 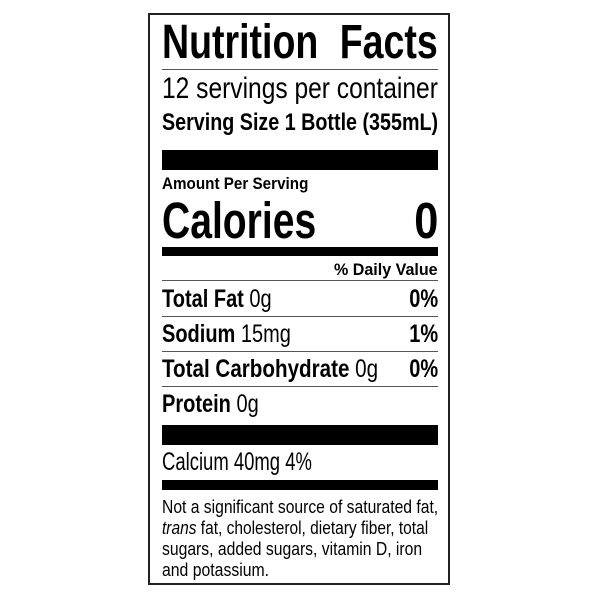 I want to click on daily-value-header: % Daily Value, so click(x=386, y=269).